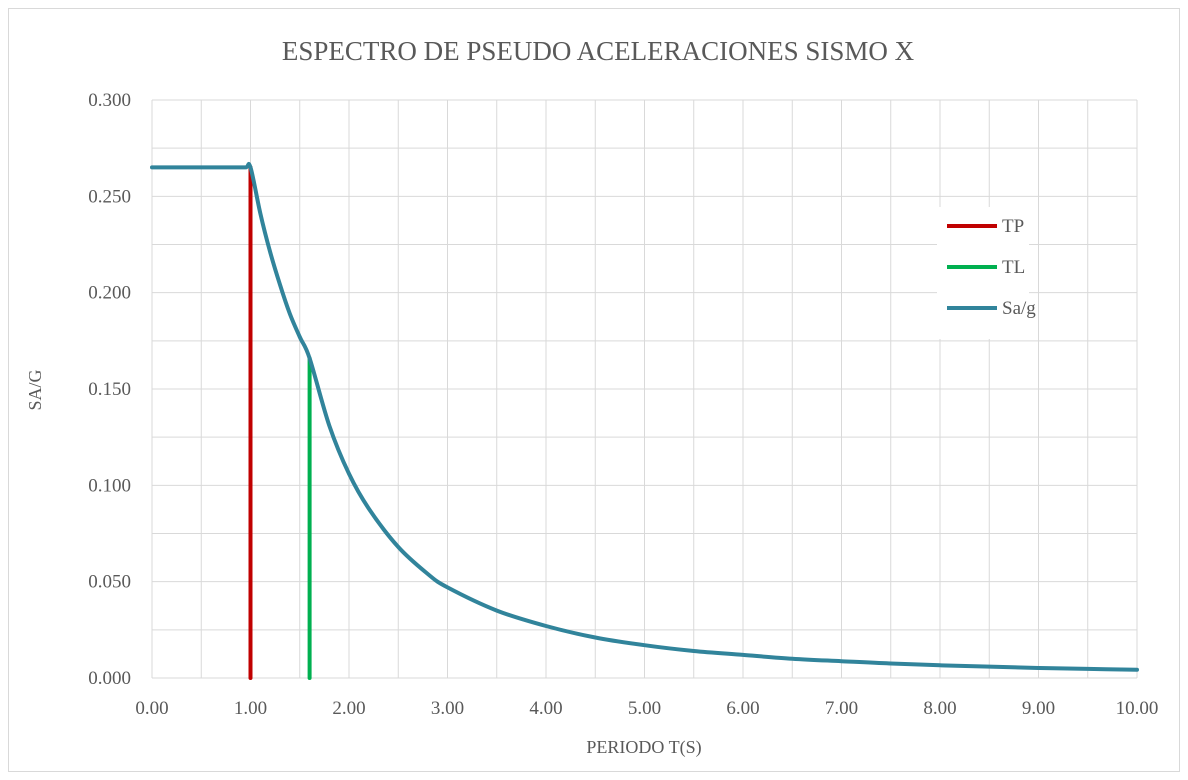 This screenshot has height=780, width=1188. I want to click on x-axis-label: PERIODO T(S), so click(643, 747).